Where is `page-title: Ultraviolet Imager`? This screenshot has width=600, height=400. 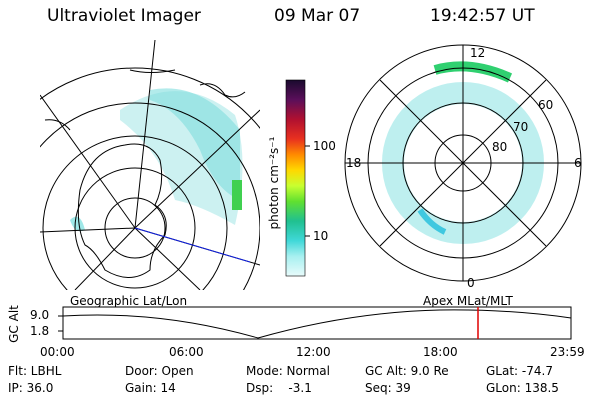 page-title: Ultraviolet Imager is located at coordinates (124, 16).